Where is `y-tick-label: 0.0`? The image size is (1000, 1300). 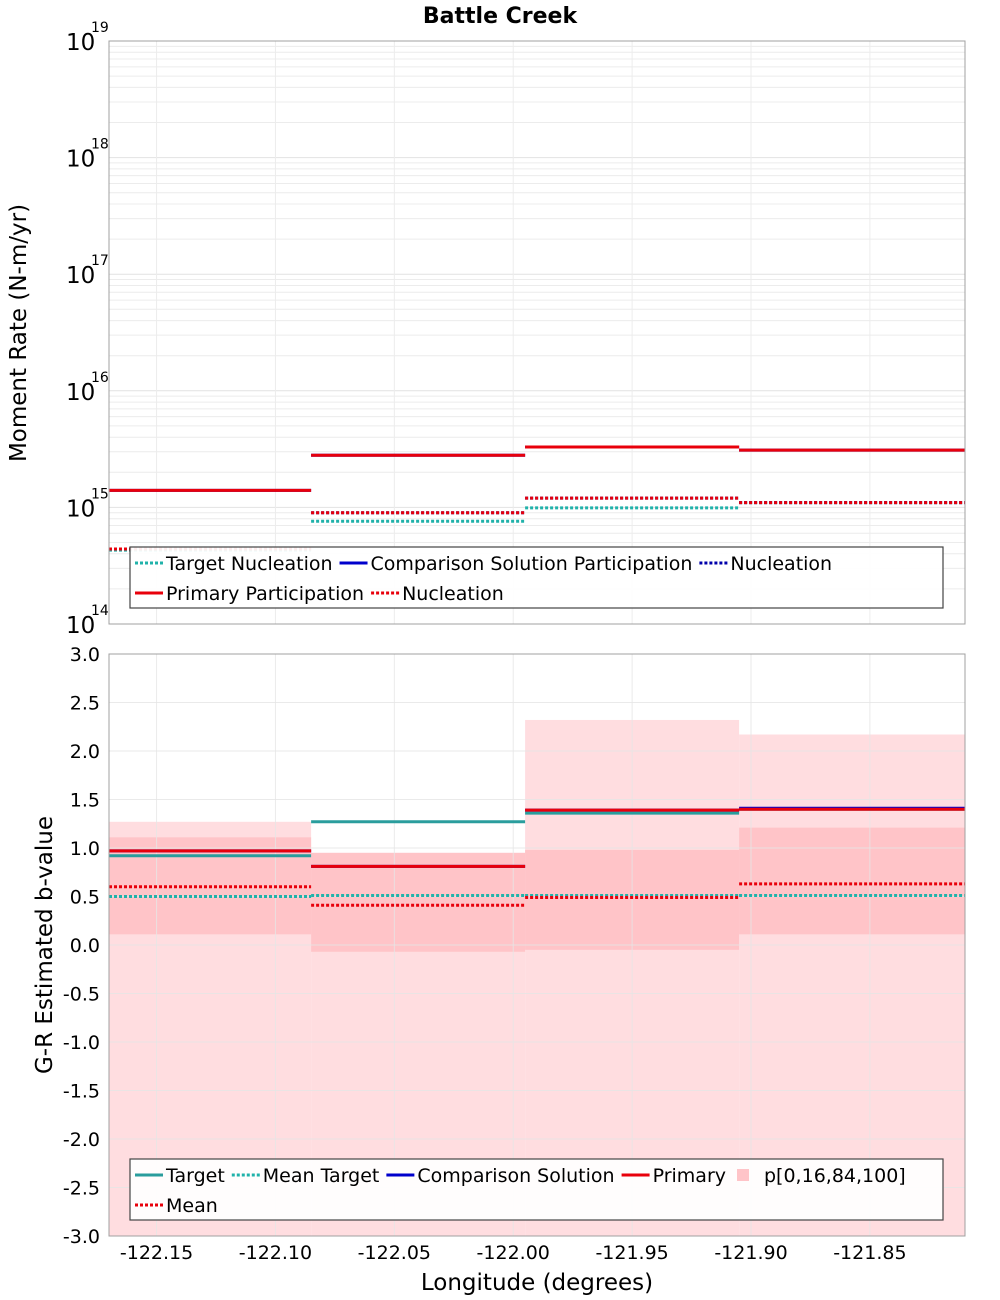 y-tick-label: 0.0 is located at coordinates (85, 946).